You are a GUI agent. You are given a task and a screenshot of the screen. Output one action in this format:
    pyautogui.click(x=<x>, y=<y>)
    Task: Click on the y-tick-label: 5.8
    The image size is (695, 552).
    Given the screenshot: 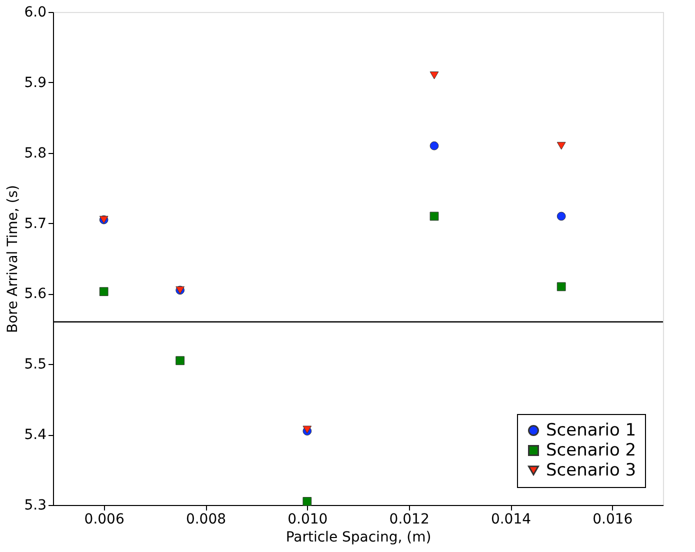 What is the action you would take?
    pyautogui.click(x=35, y=153)
    